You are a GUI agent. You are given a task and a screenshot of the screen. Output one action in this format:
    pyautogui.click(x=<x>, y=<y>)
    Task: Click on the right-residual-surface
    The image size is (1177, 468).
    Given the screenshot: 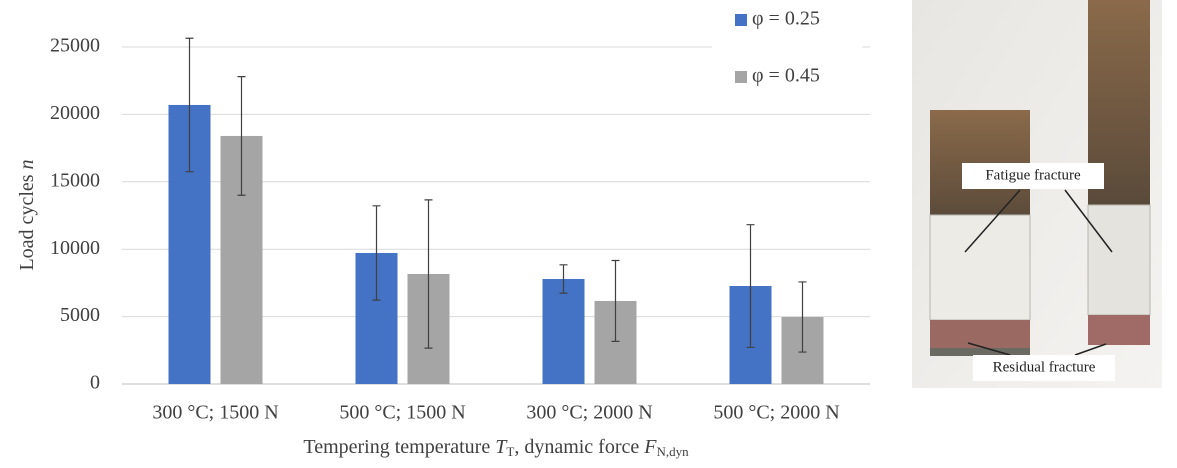 What is the action you would take?
    pyautogui.click(x=1119, y=330)
    